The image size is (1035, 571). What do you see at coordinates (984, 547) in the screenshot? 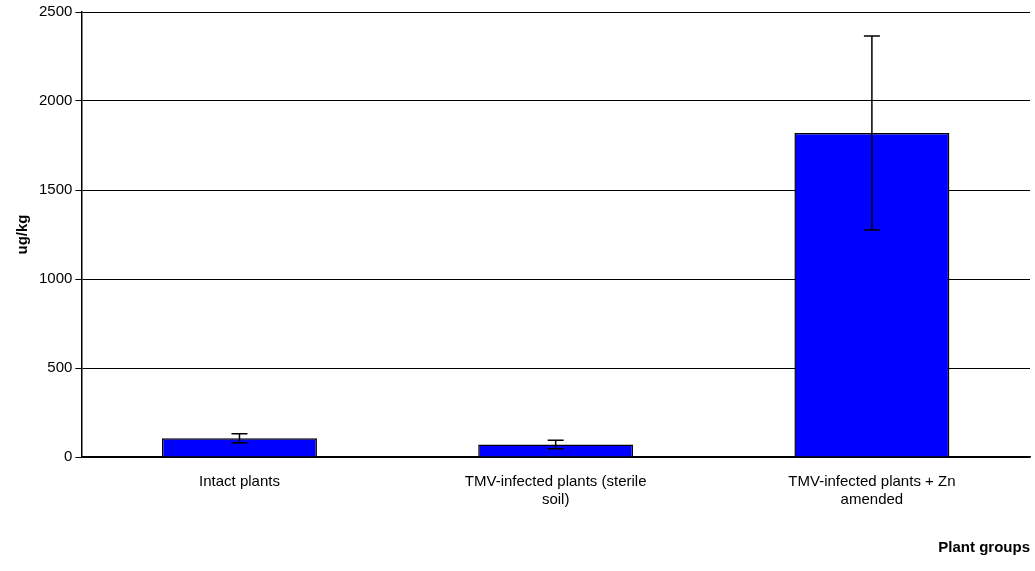
I see `x-axis-title: Plant groups` at bounding box center [984, 547].